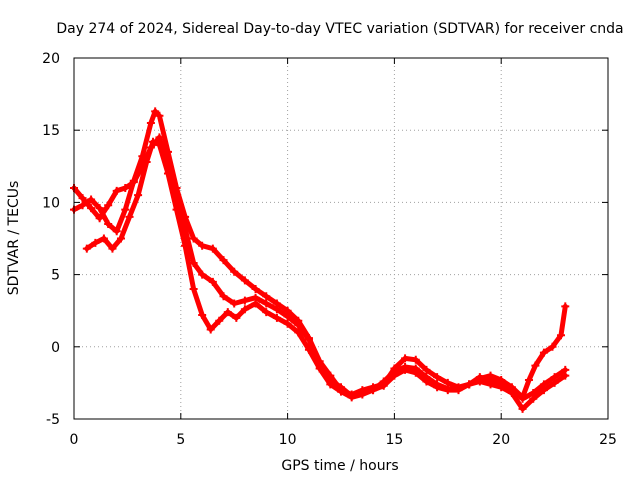 This screenshot has width=640, height=480. I want to click on y-tick-label: 0, so click(55, 348).